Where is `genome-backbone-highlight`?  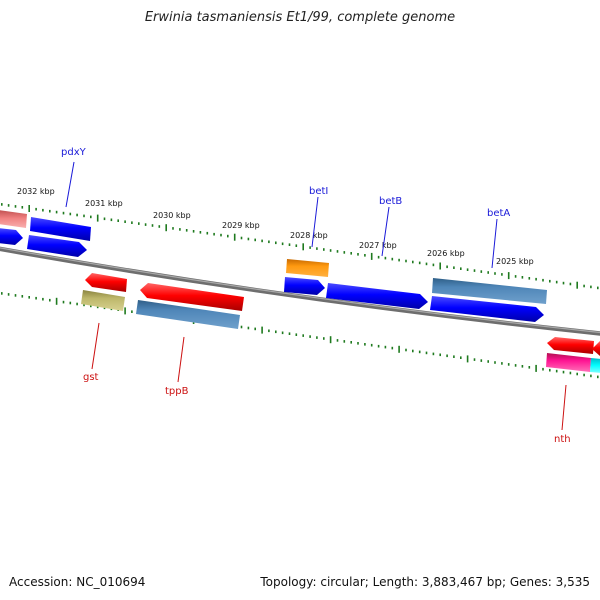 genome-backbone-highlight is located at coordinates (300, 290).